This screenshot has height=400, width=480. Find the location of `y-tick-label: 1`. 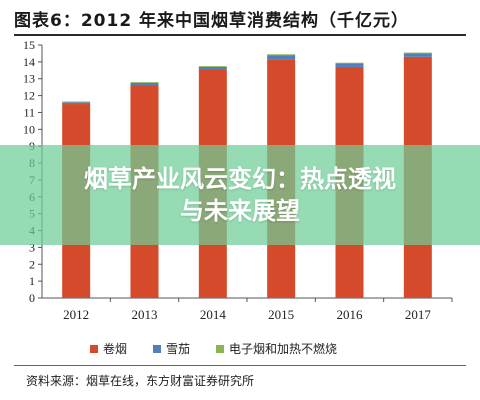

y-tick-label: 1 is located at coordinates (32, 281).